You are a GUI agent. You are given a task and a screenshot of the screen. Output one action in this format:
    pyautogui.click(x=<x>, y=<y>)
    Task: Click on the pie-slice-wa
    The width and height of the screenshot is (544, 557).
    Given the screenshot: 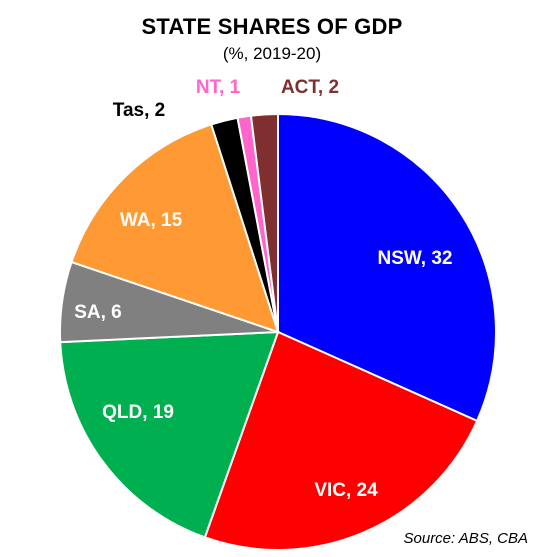 What is the action you would take?
    pyautogui.click(x=175, y=228)
    